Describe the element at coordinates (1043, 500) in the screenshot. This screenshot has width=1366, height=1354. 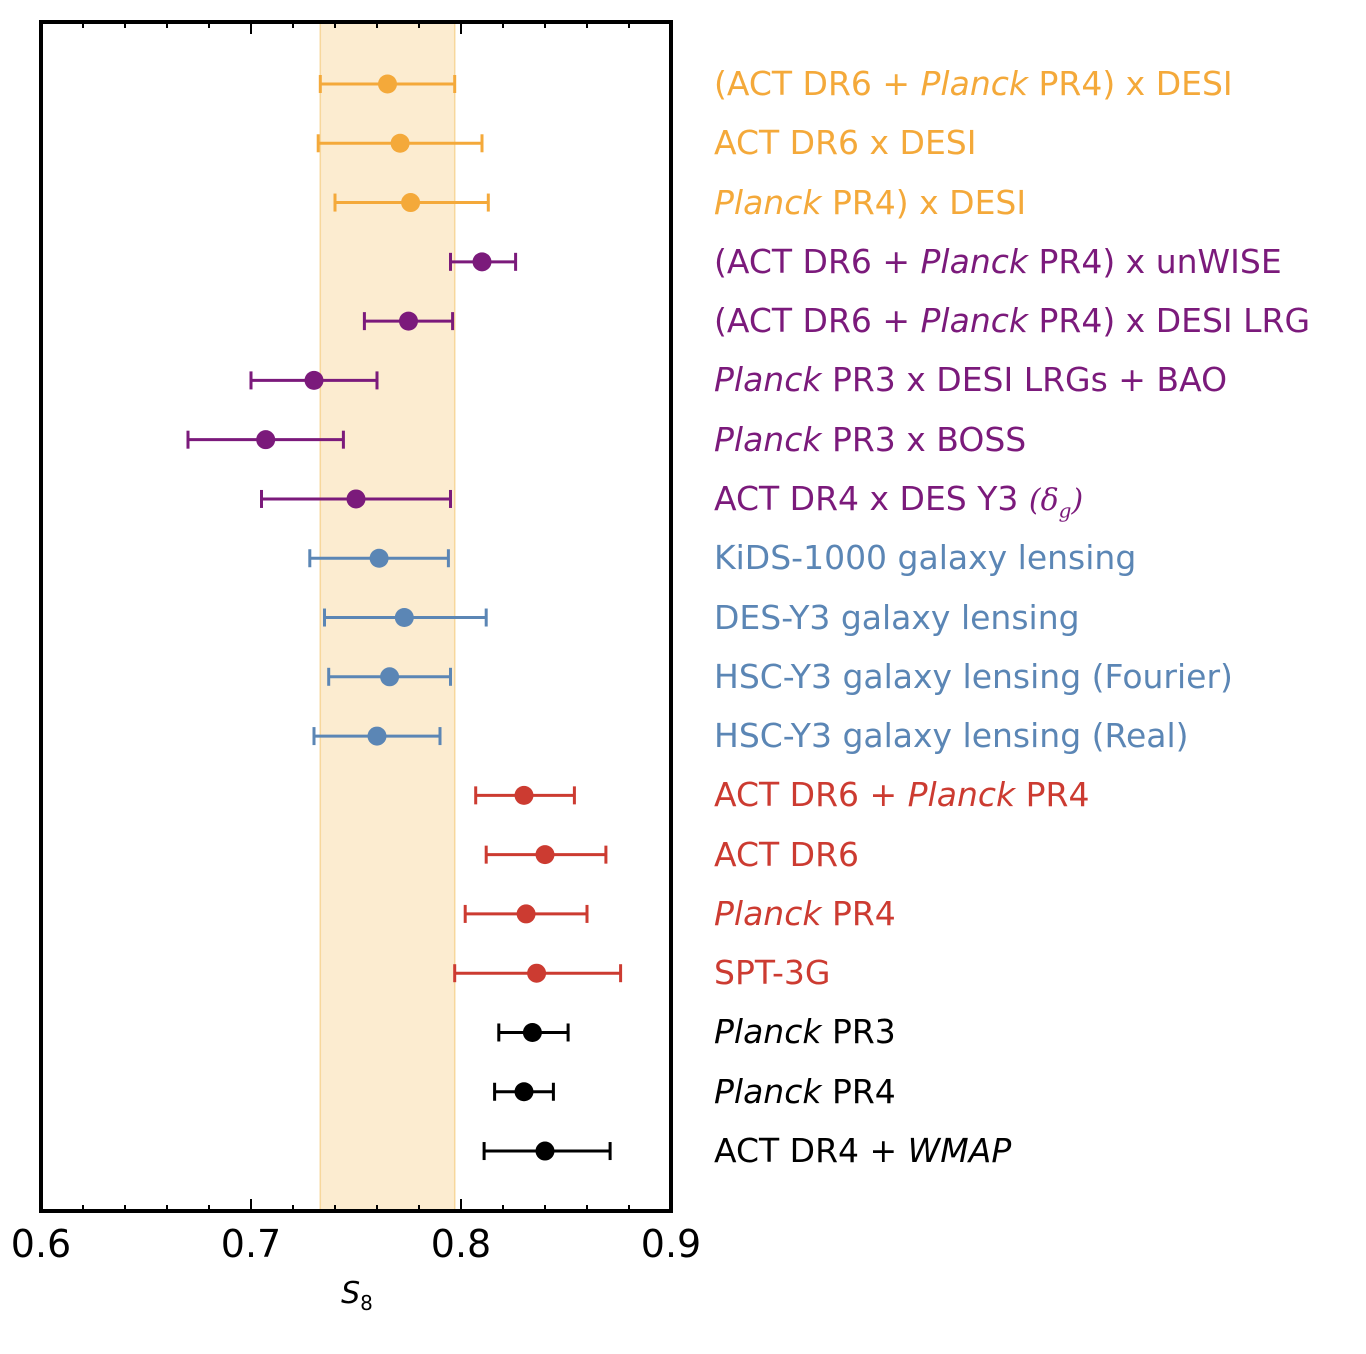
I see `measurement-label-part: (δ` at that location.